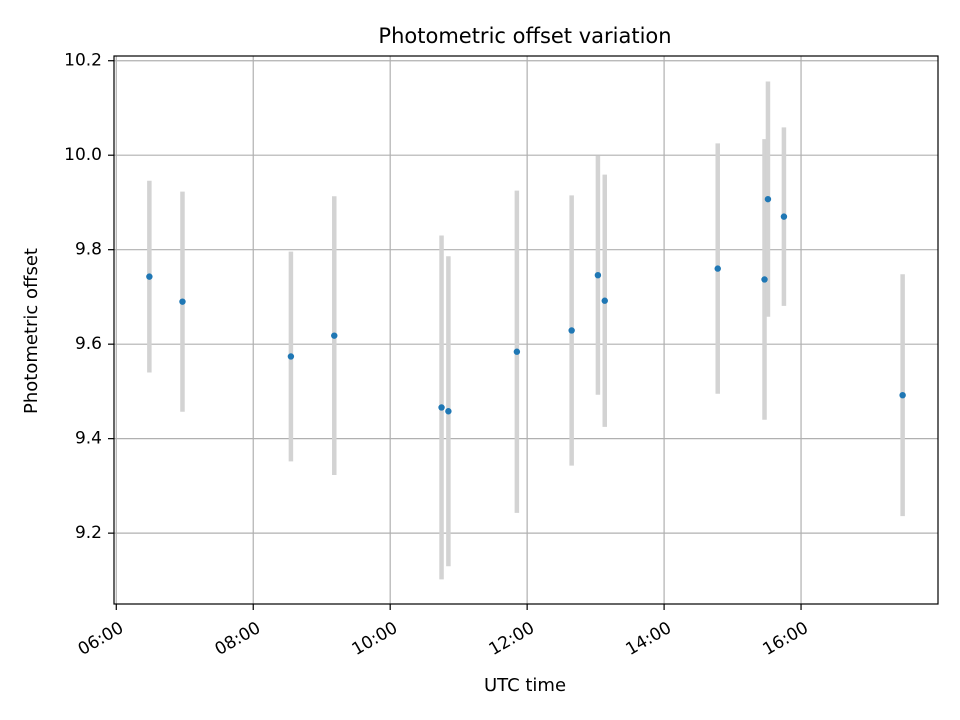 Image resolution: width=960 pixels, height=720 pixels. Describe the element at coordinates (512, 639) in the screenshot. I see `x-tick-label: 12:00` at that location.